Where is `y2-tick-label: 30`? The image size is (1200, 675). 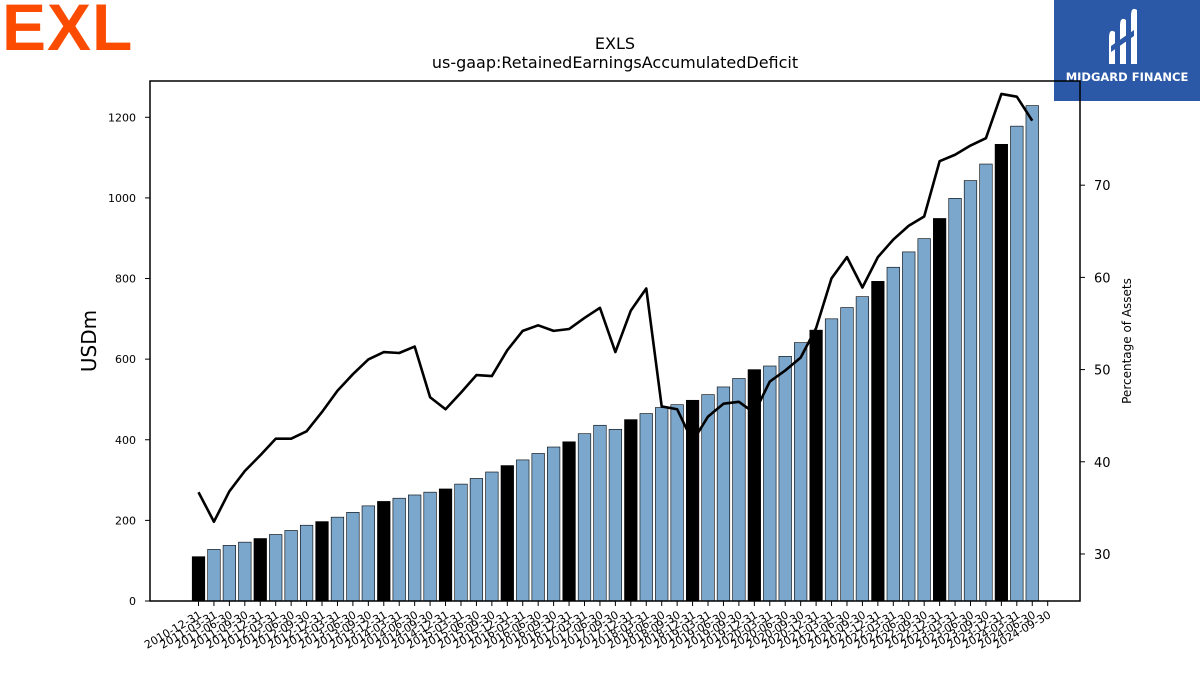
y2-tick-label: 30 is located at coordinates (1102, 555).